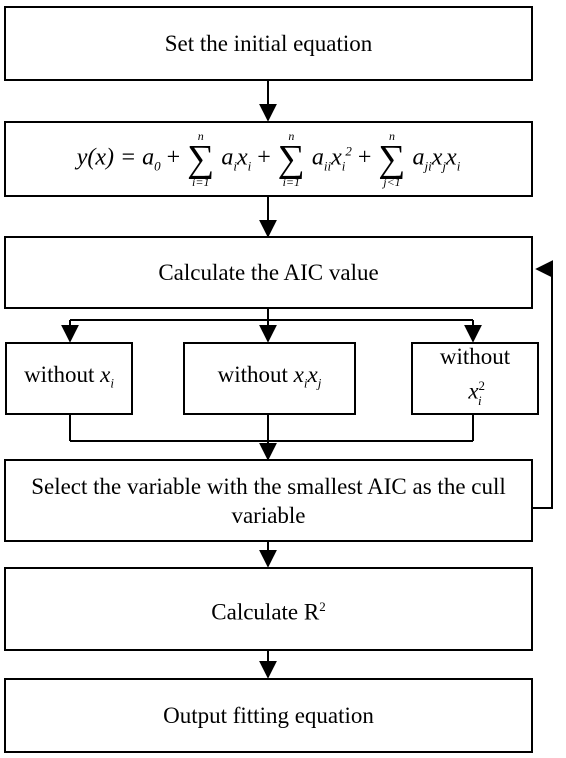 This screenshot has width=566, height=758. I want to click on branch-without-xi-squared-label: without x2i, so click(475, 376).